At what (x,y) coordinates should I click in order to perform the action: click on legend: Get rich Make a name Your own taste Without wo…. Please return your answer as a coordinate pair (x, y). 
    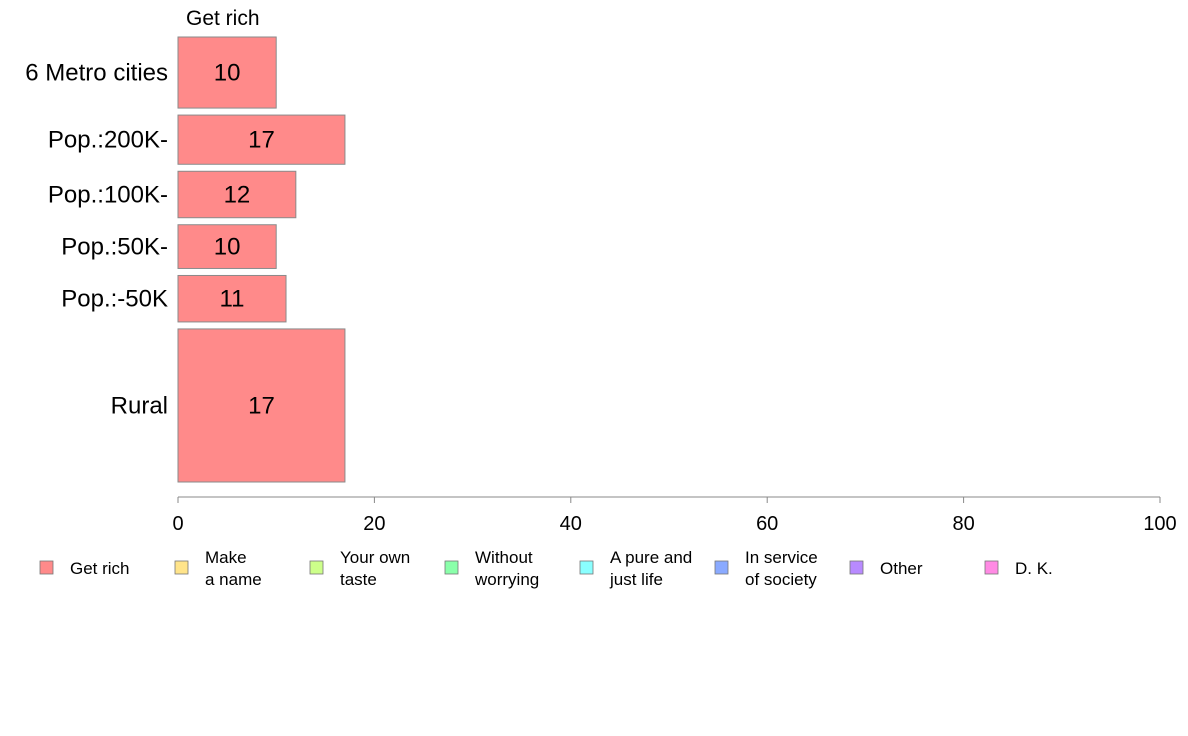
    Looking at the image, I should click on (546, 568).